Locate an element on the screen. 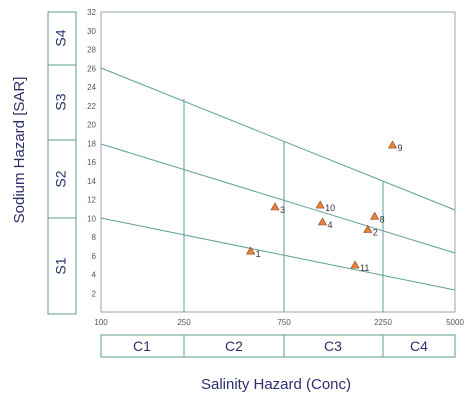 This screenshot has width=474, height=400. sodium-class-s1: S1 is located at coordinates (61, 265).